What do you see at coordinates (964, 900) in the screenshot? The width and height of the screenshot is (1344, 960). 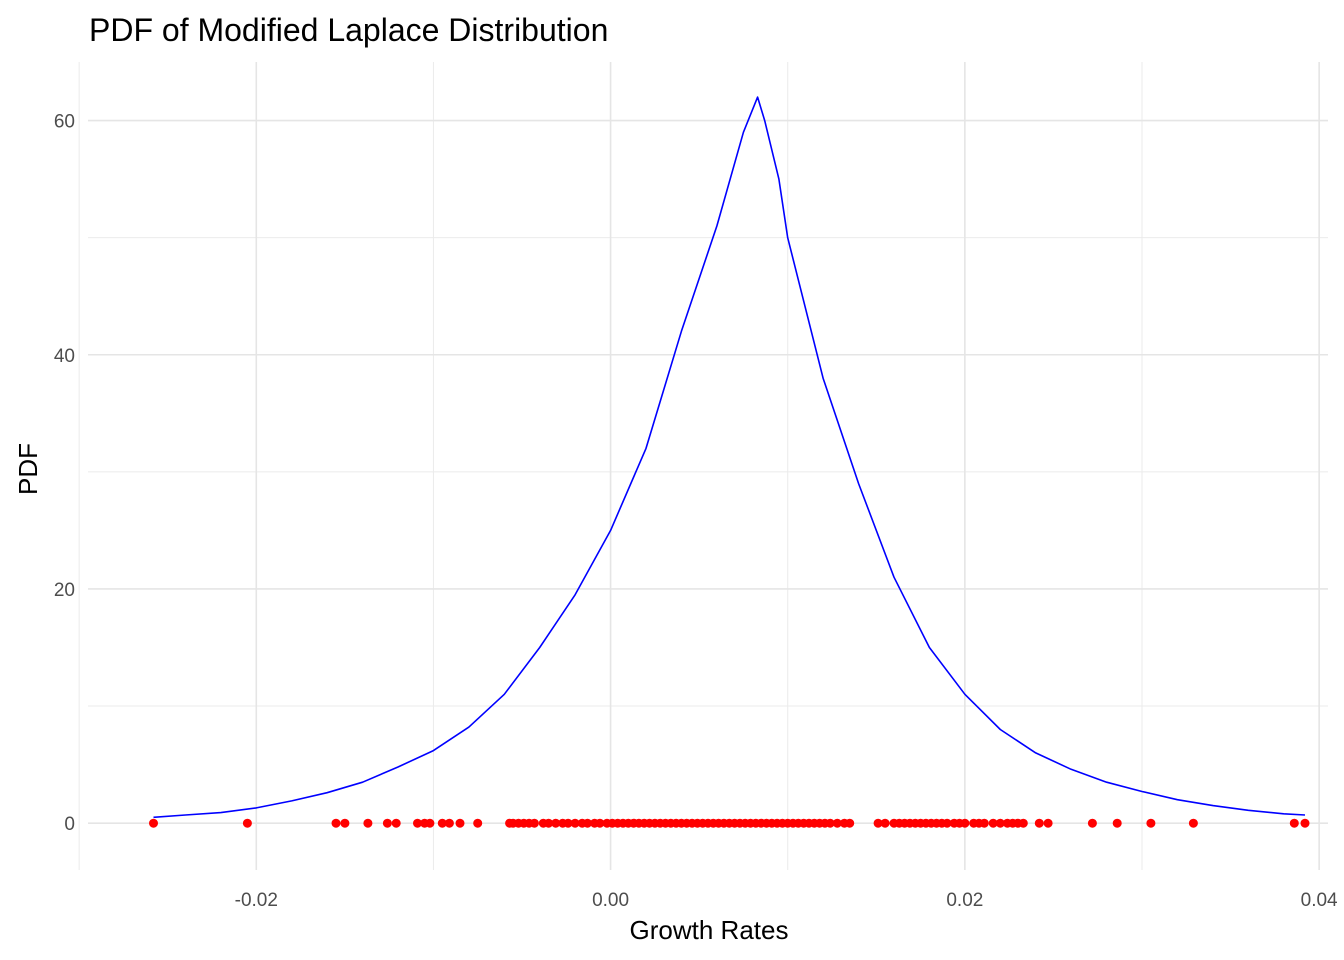 I see `x-tick-label: 0.02` at bounding box center [964, 900].